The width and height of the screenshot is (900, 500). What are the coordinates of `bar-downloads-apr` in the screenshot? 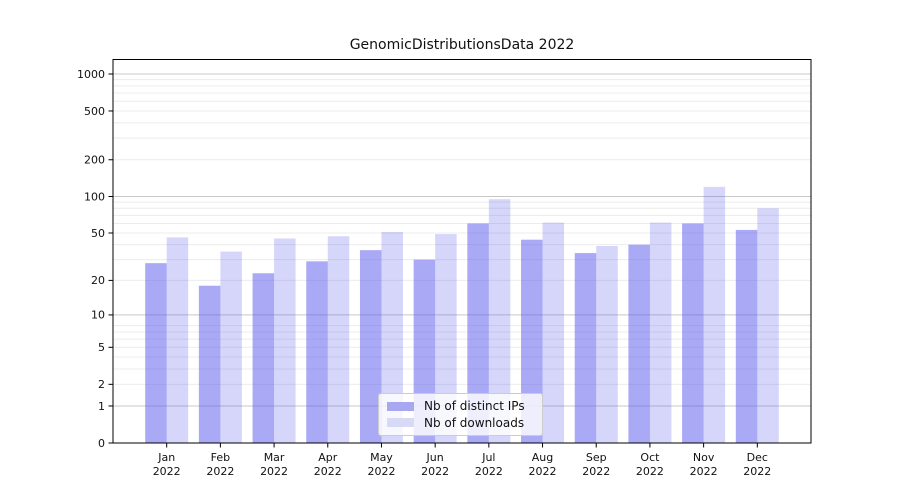 It's located at (338, 339).